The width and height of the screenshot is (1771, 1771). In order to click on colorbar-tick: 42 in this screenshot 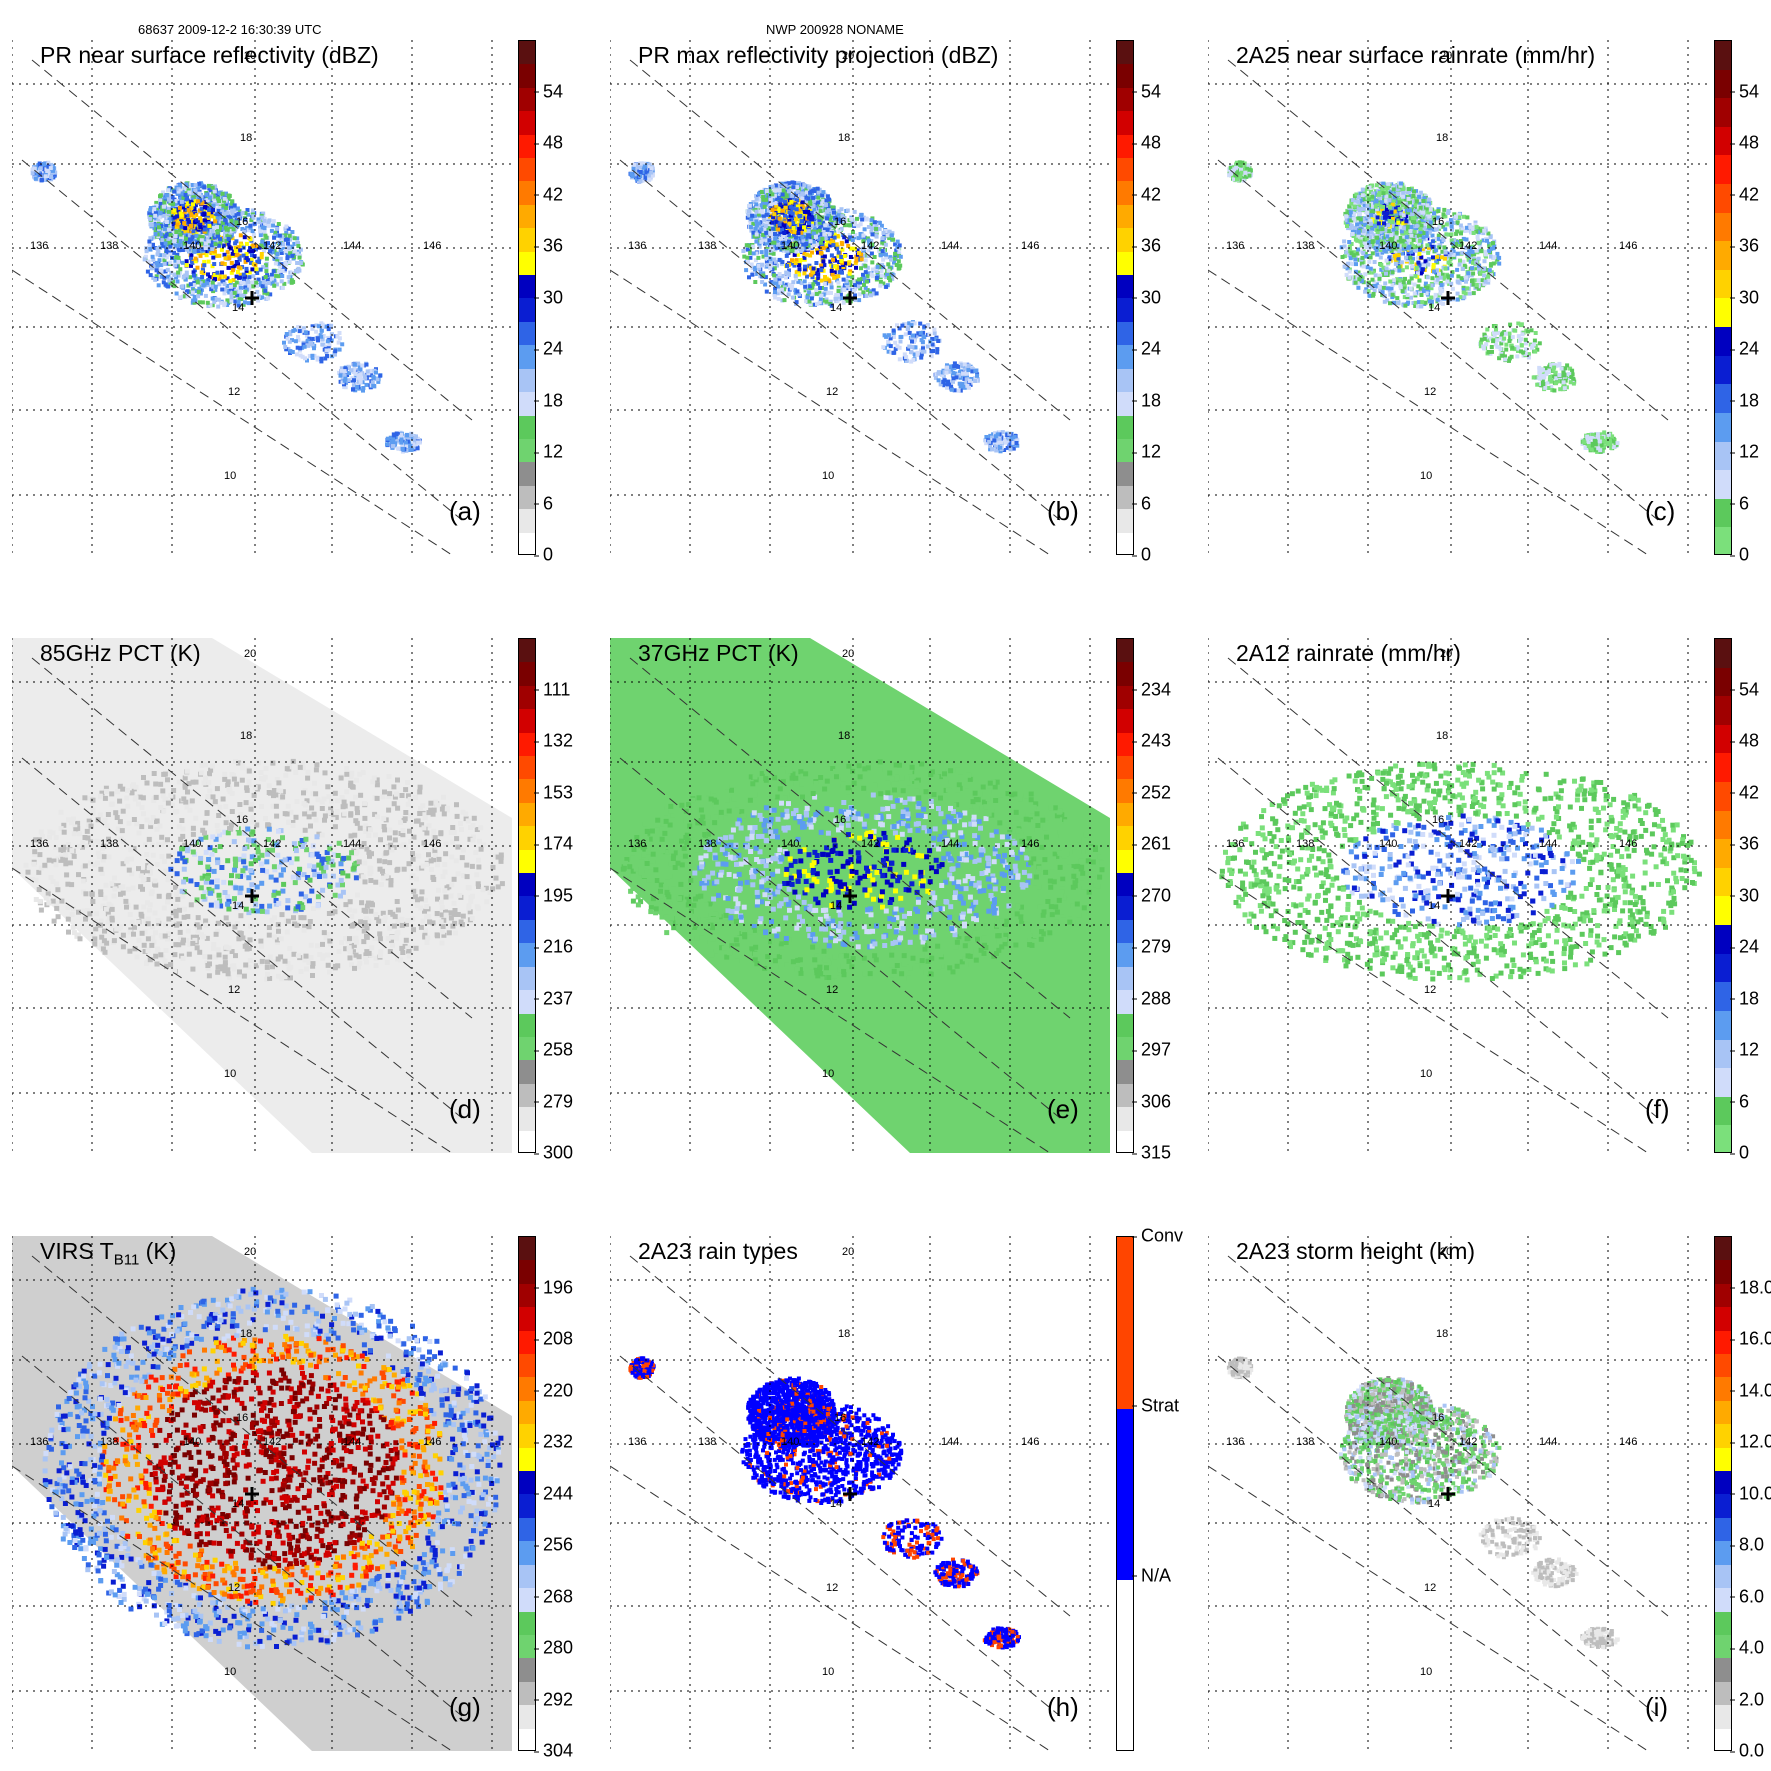, I will do `click(548, 194)`.